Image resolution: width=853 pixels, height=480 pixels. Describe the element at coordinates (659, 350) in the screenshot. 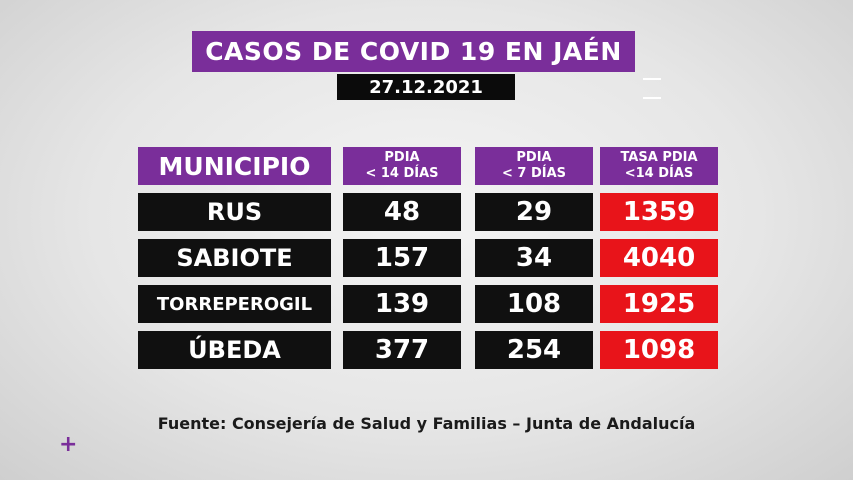

I see `table-cell-tasa: 1098` at that location.